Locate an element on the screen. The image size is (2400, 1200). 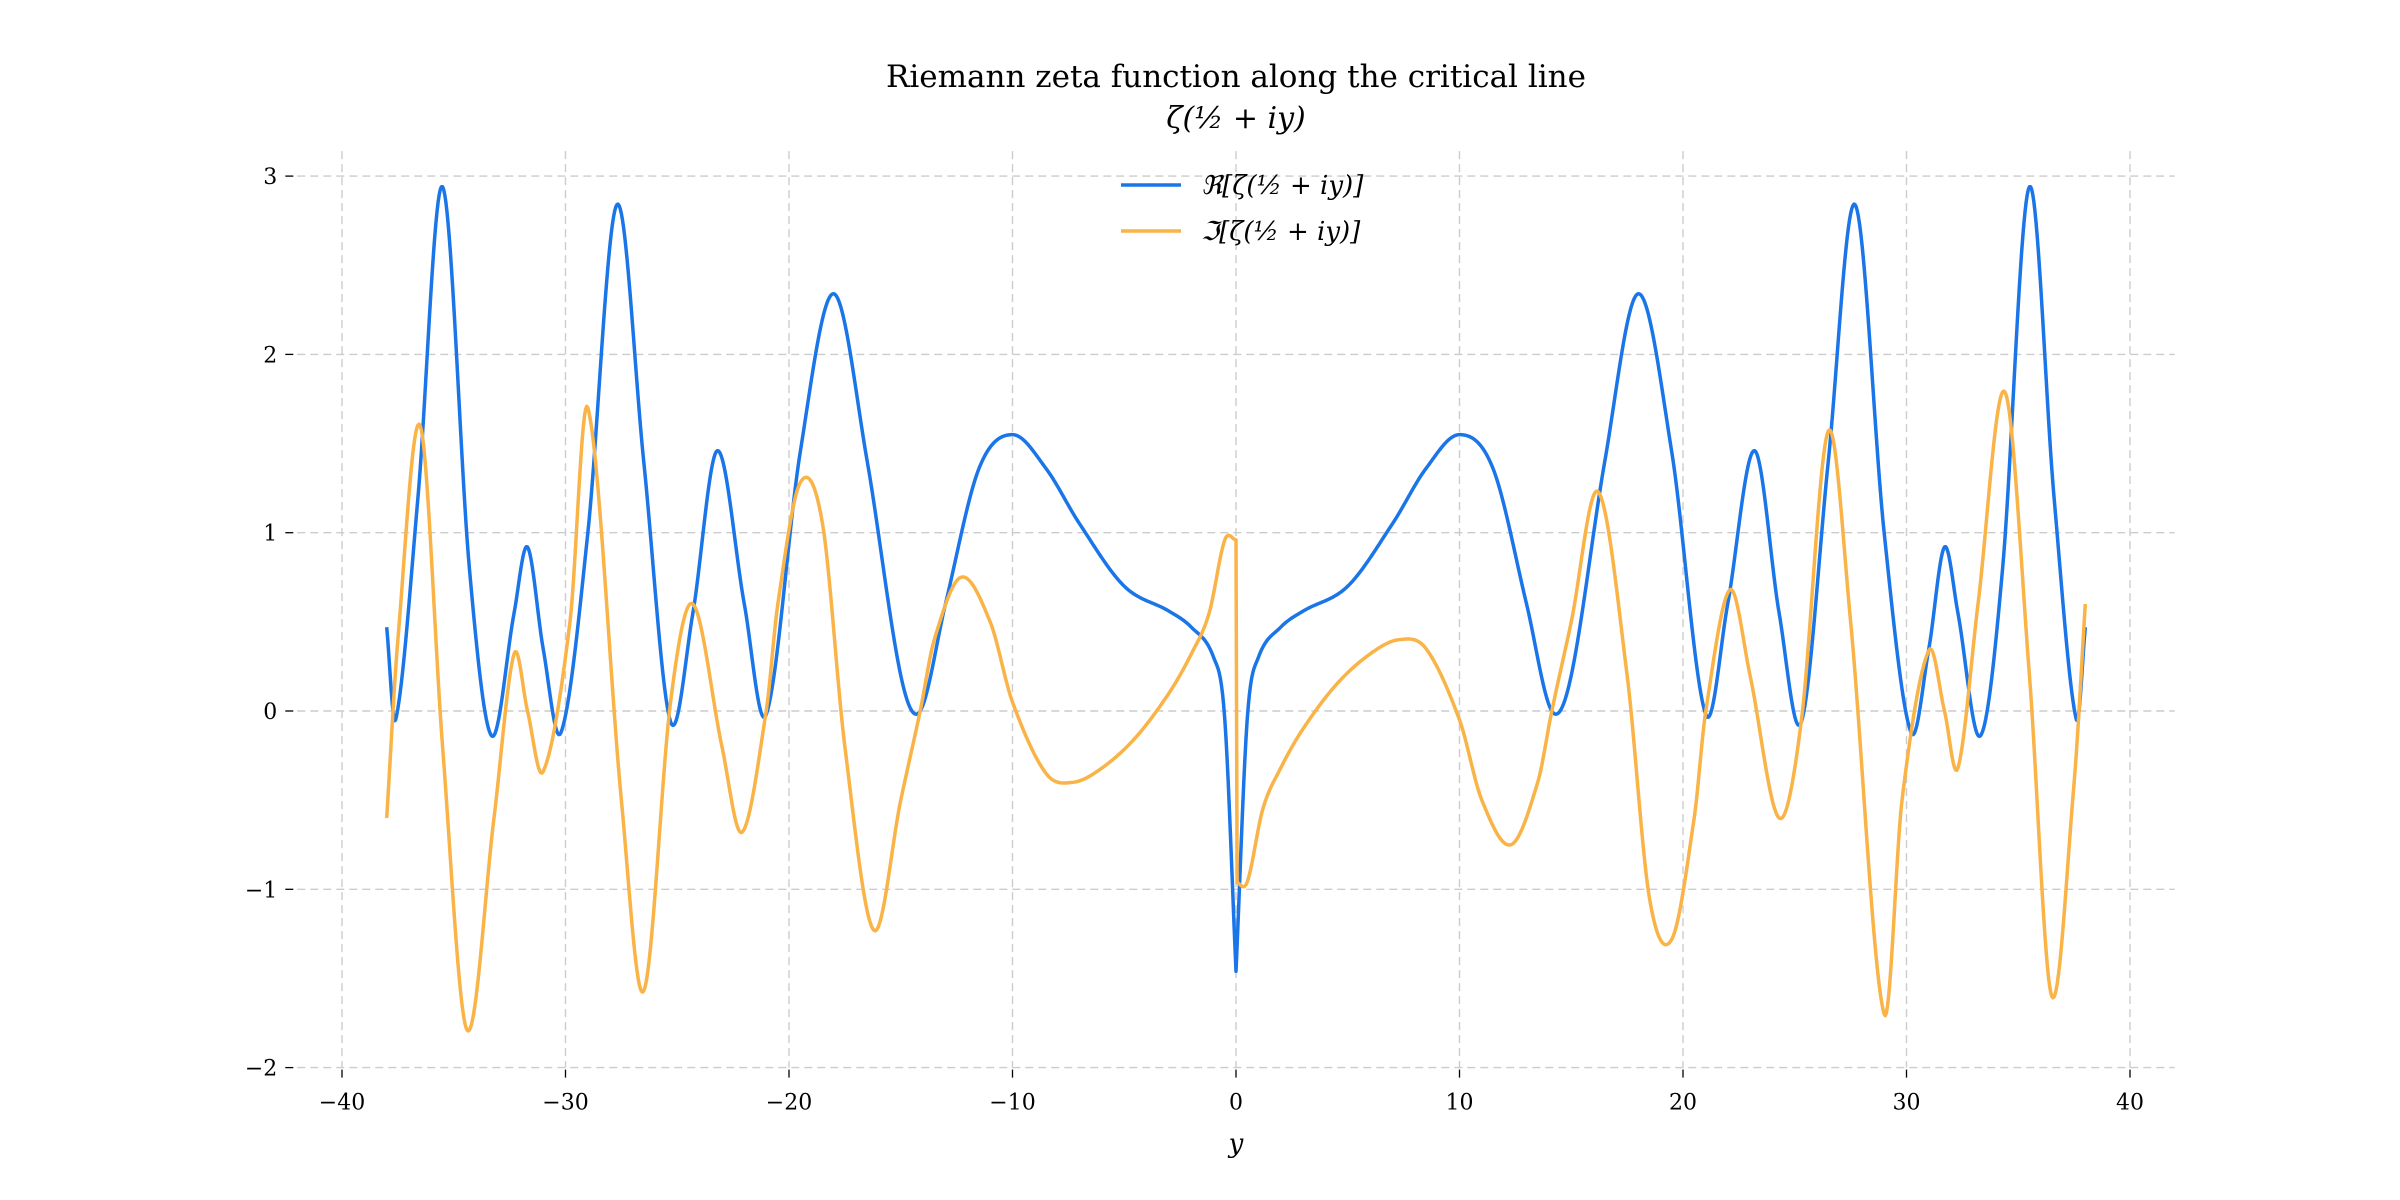
x-tick-label: 40 is located at coordinates (2130, 1103).